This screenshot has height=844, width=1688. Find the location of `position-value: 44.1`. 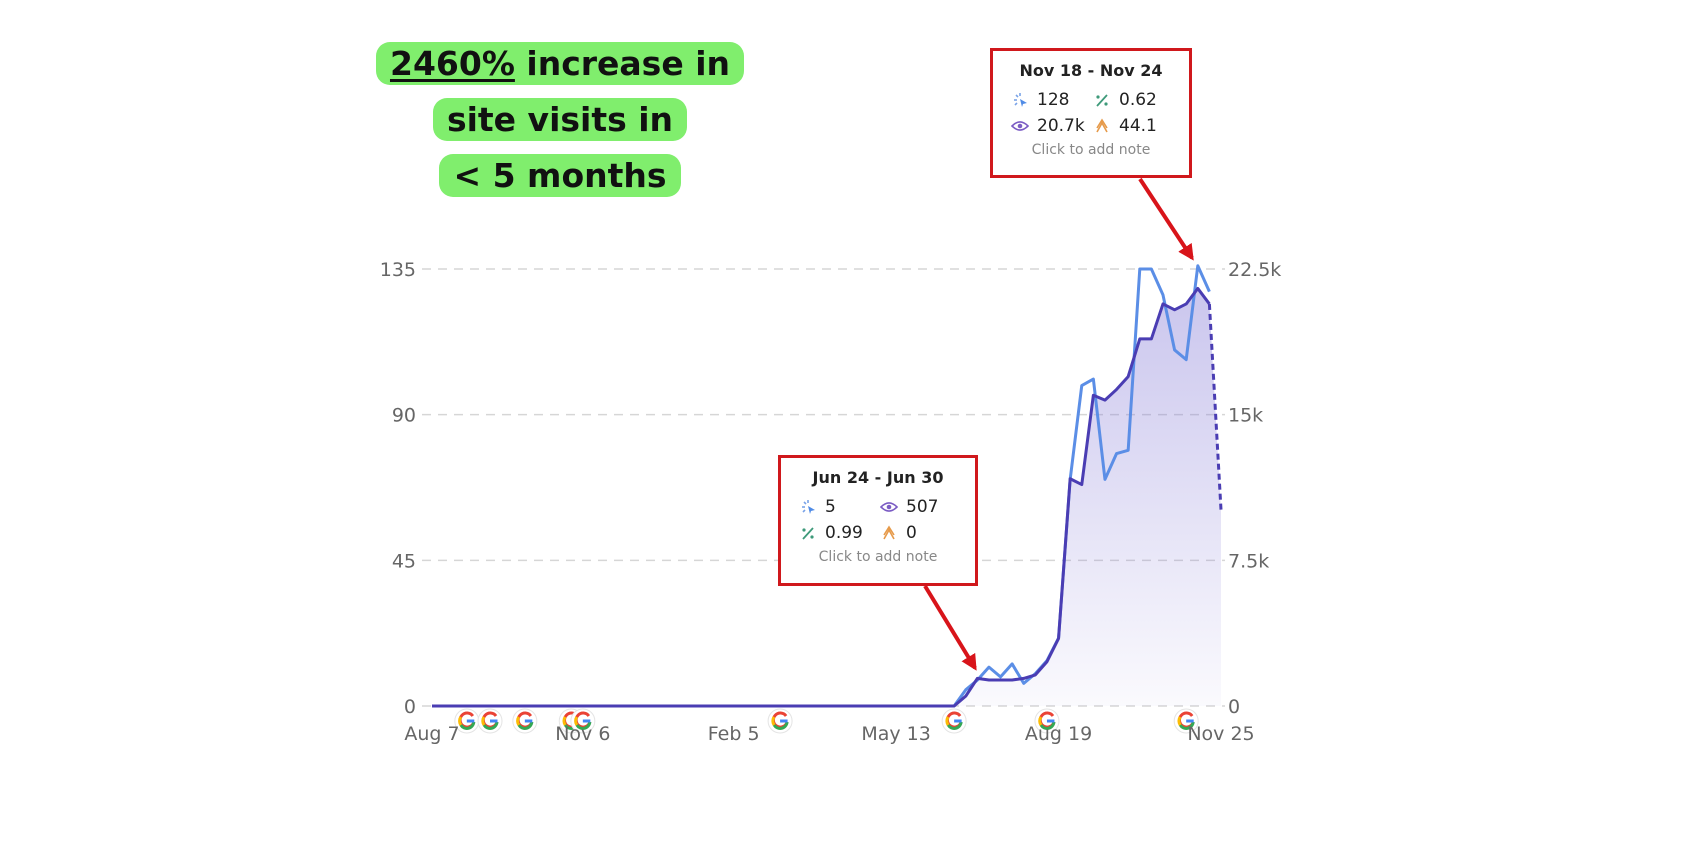

position-value: 44.1 is located at coordinates (1138, 126).